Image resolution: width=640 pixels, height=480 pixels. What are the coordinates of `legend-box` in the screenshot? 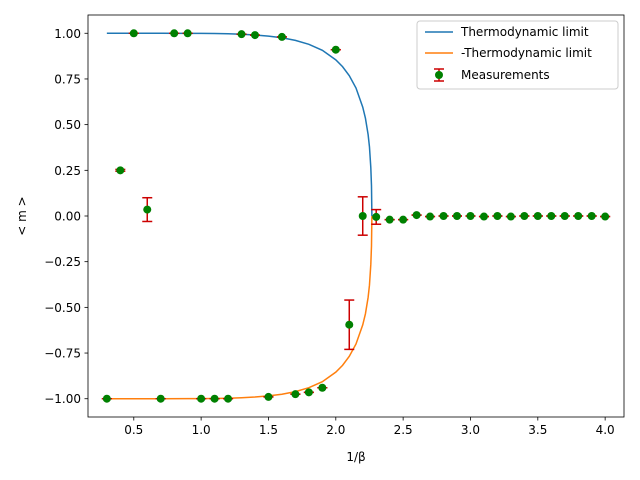 It's located at (517, 55).